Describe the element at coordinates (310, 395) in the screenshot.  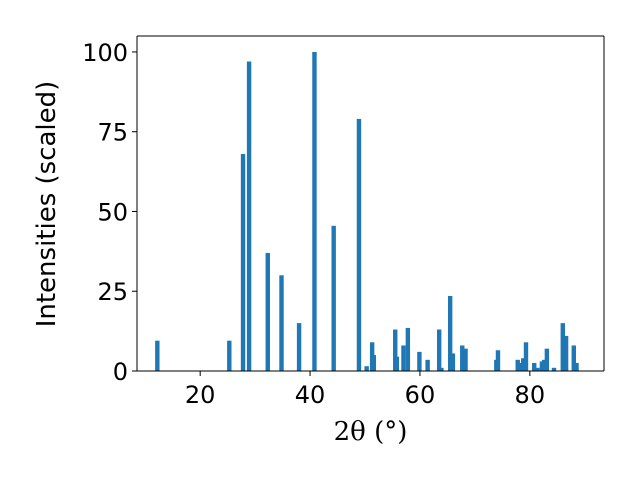
I see `x-tick-label: 40` at that location.